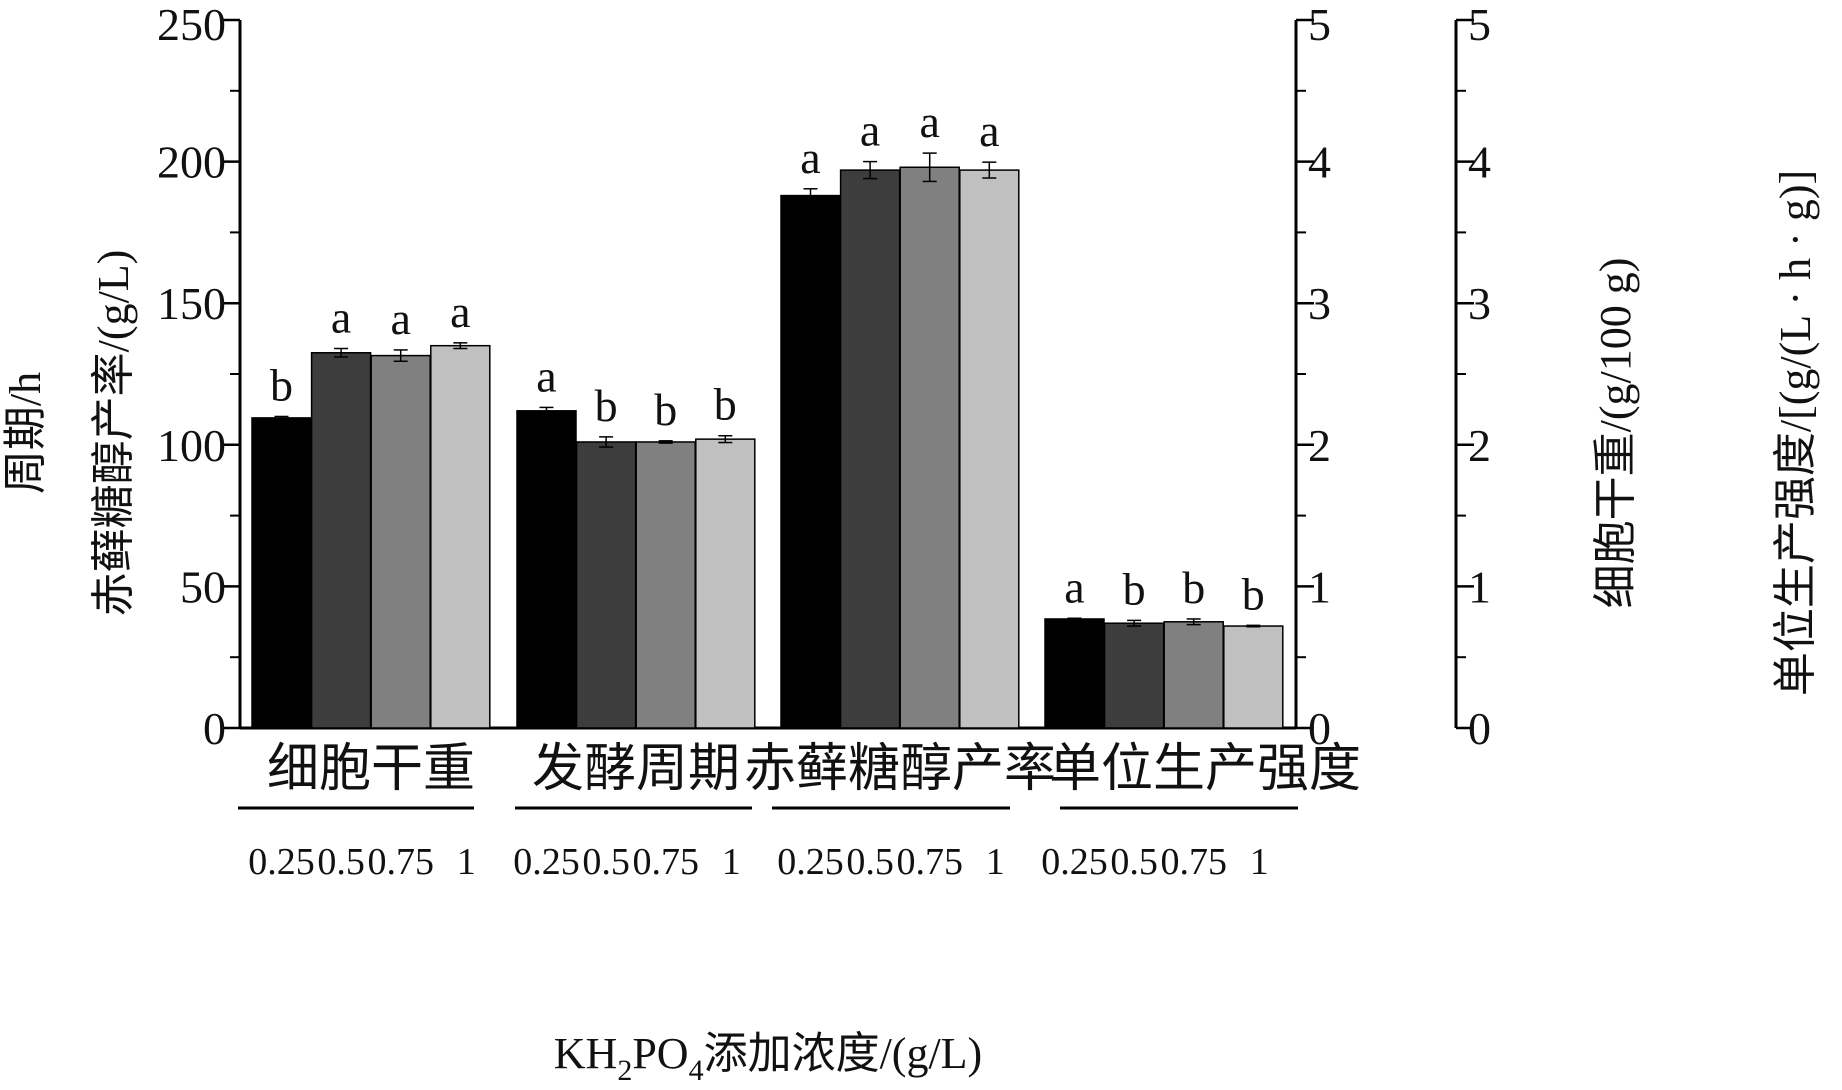 The height and width of the screenshot is (1090, 1842). Describe the element at coordinates (929, 862) in the screenshot. I see `sub-tick-label-2-2: 0.75` at that location.